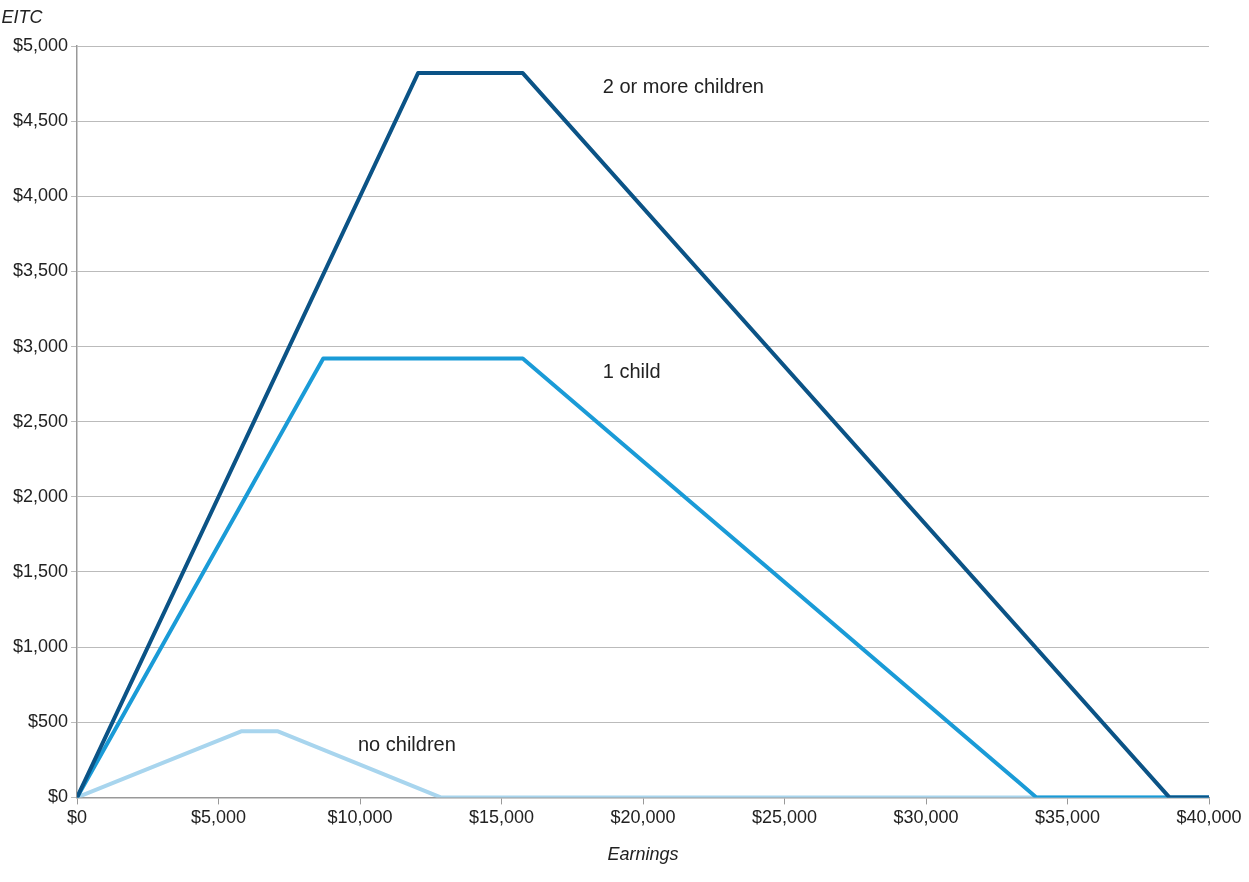 Image resolution: width=1249 pixels, height=882 pixels. I want to click on y-tick-label: $5,000, so click(40, 44).